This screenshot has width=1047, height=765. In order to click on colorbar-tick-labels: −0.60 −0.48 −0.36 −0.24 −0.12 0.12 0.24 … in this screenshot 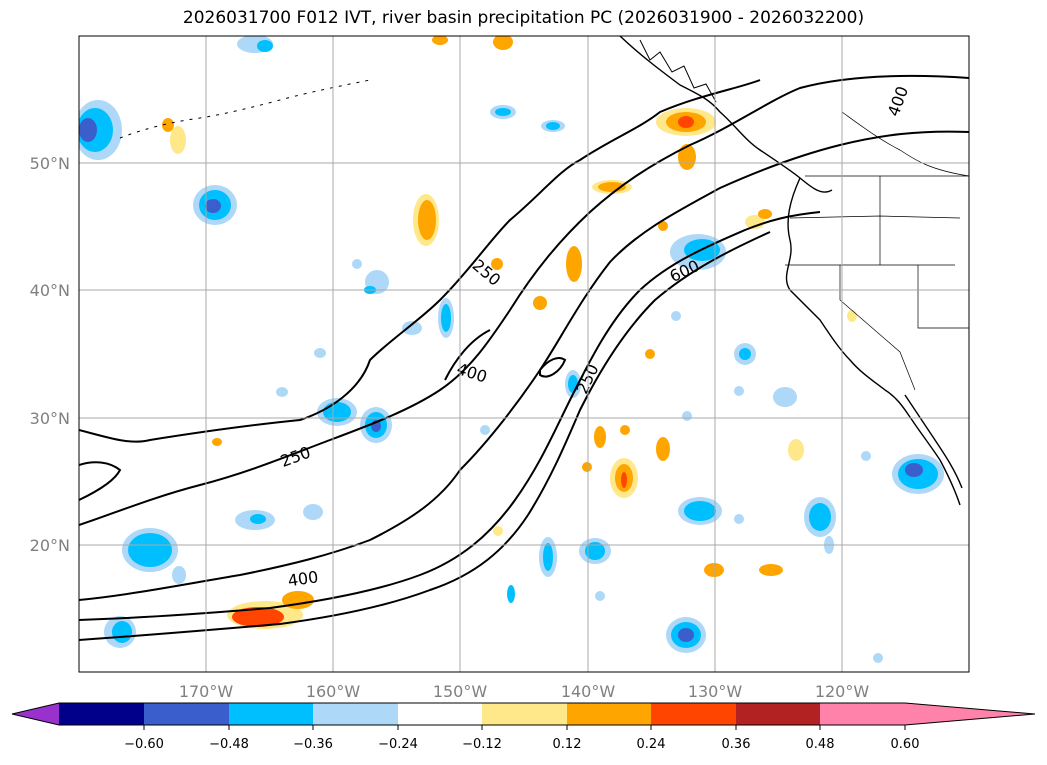, I will do `click(521, 744)`.